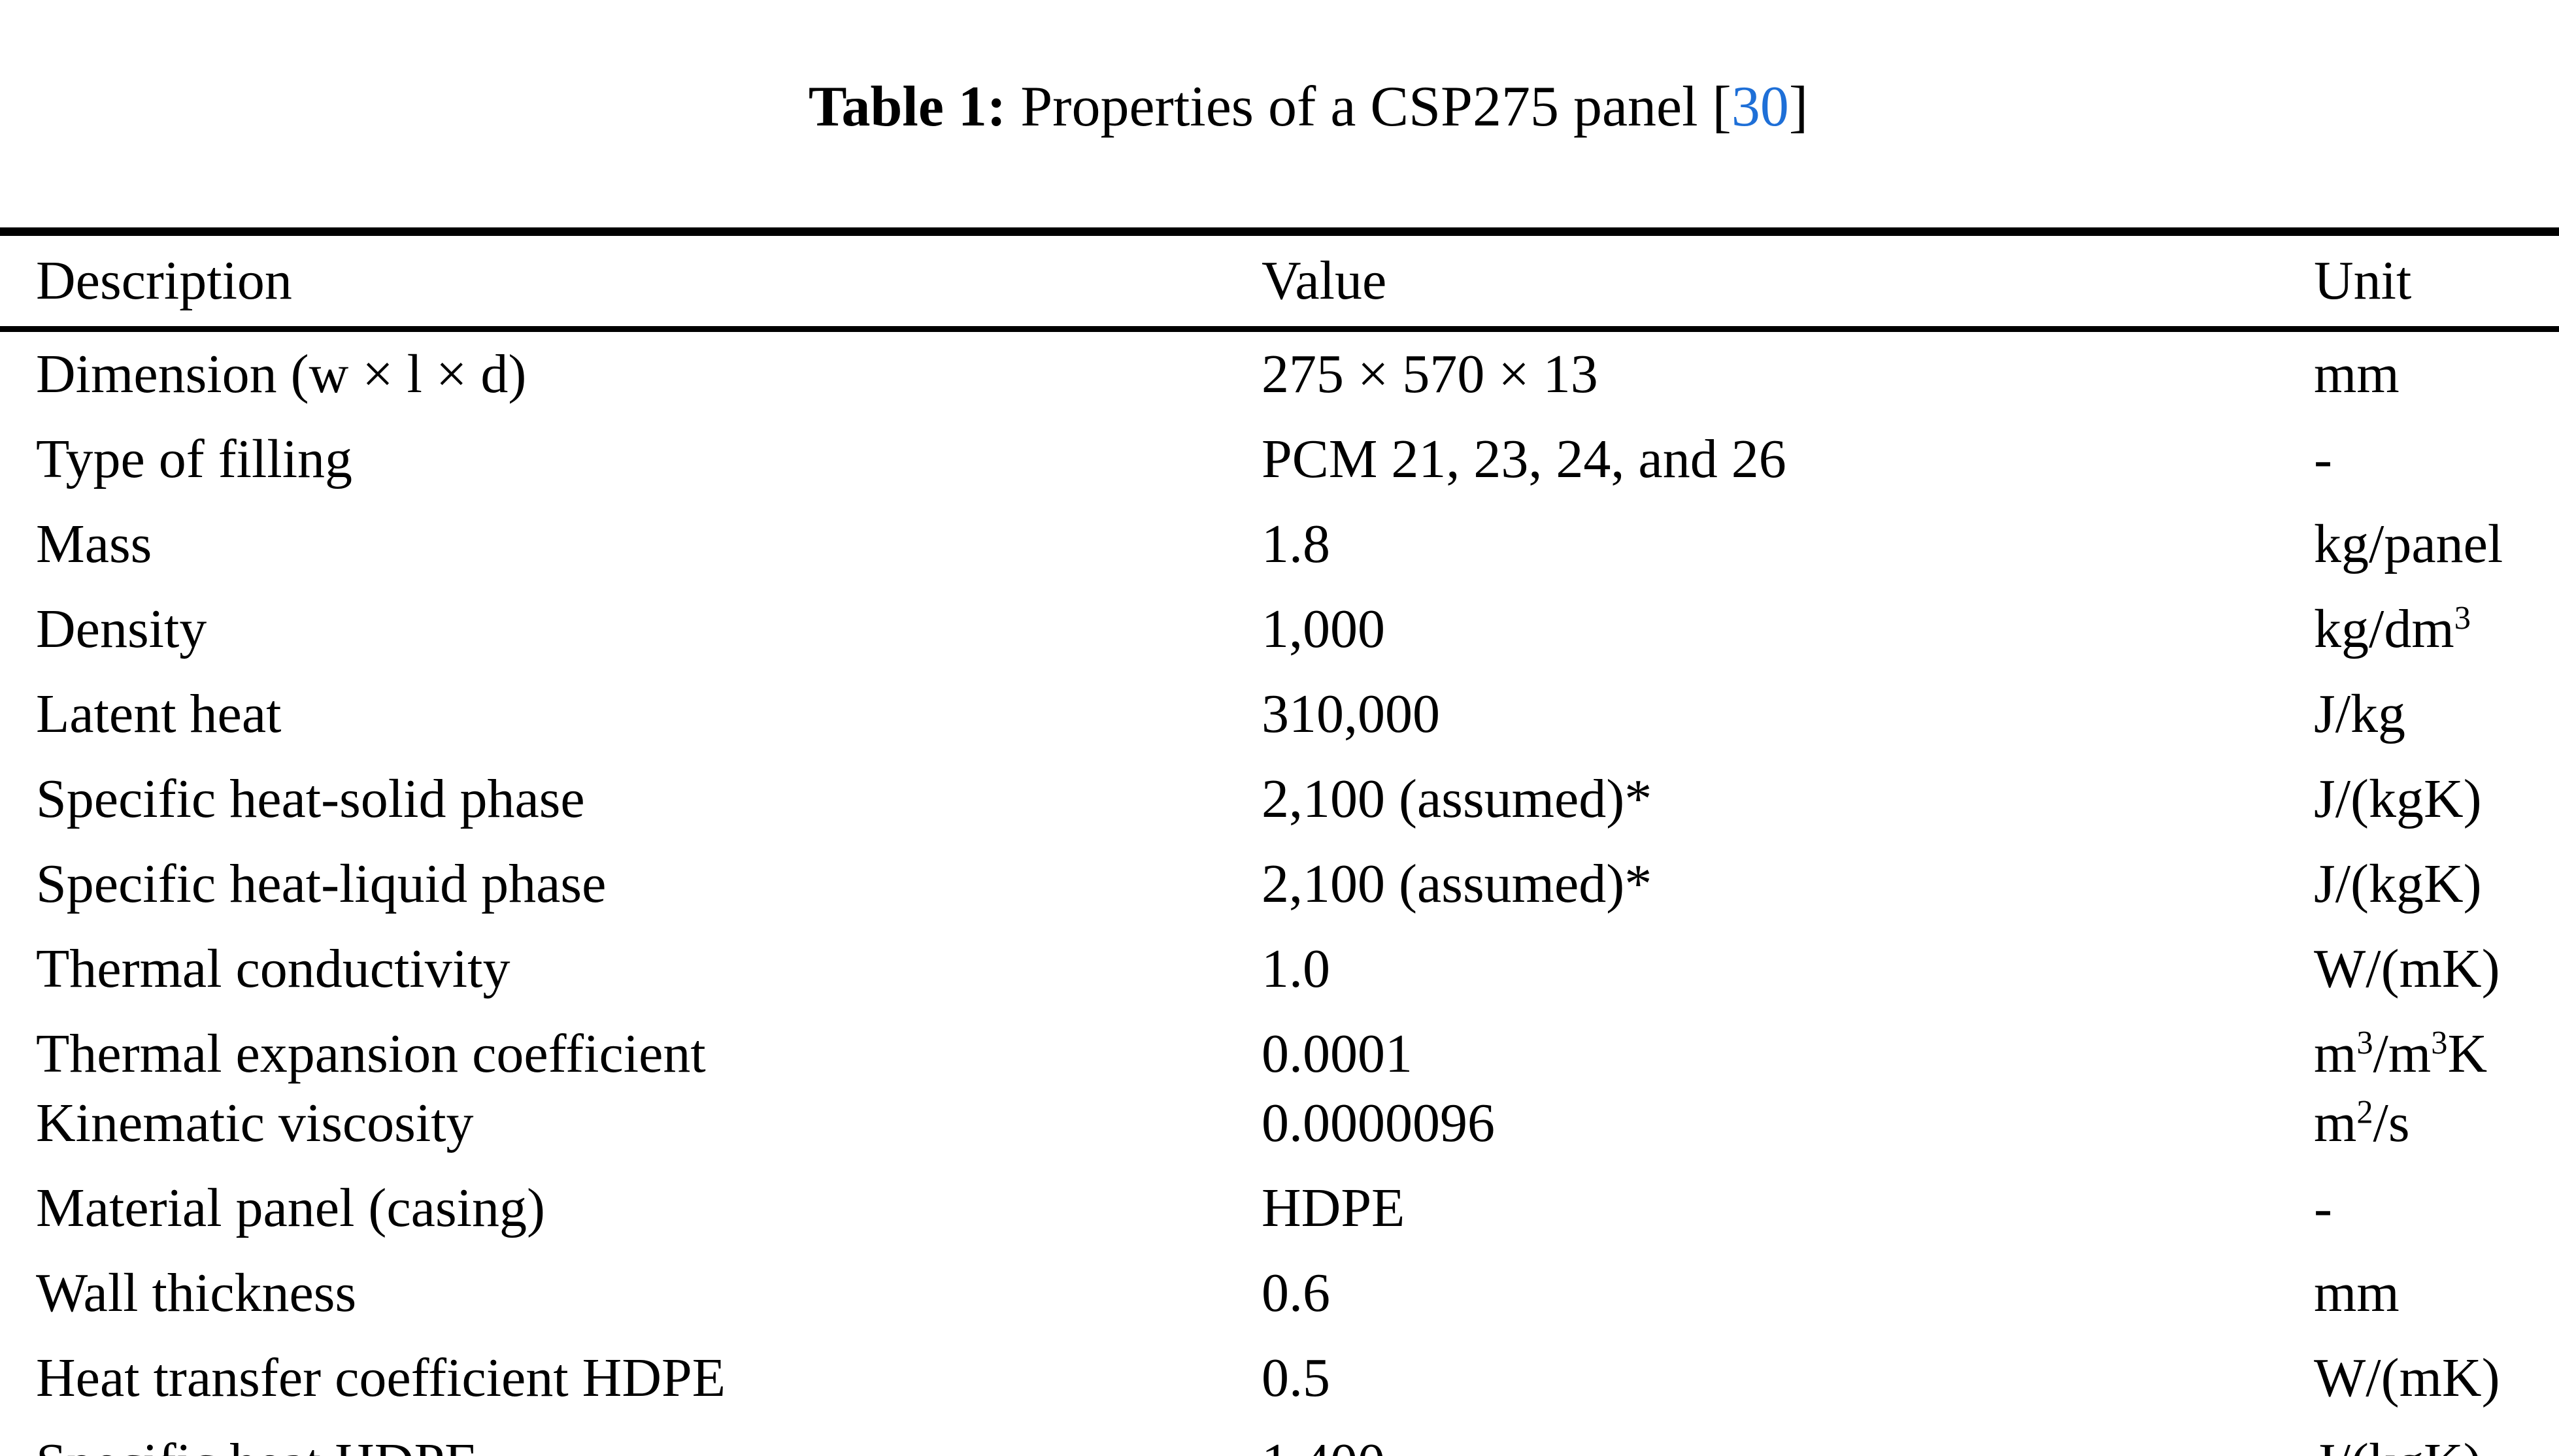 Image resolution: width=2559 pixels, height=1456 pixels. I want to click on table-caption-text: Properties of a CSP275 panel, so click(1360, 107).